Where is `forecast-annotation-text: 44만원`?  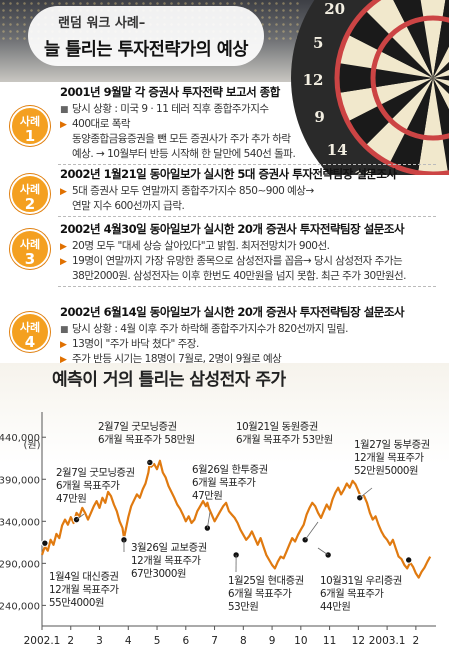
forecast-annotation-text: 44만원 is located at coordinates (335, 607).